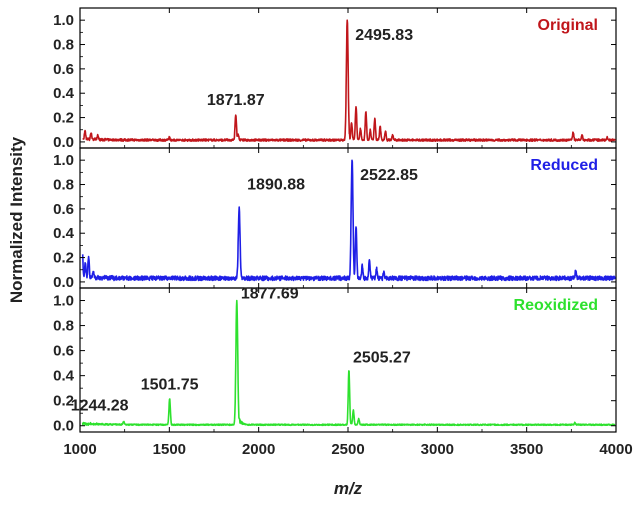 This screenshot has height=507, width=636. Describe the element at coordinates (348, 488) in the screenshot. I see `x-axis-title: m/z` at that location.